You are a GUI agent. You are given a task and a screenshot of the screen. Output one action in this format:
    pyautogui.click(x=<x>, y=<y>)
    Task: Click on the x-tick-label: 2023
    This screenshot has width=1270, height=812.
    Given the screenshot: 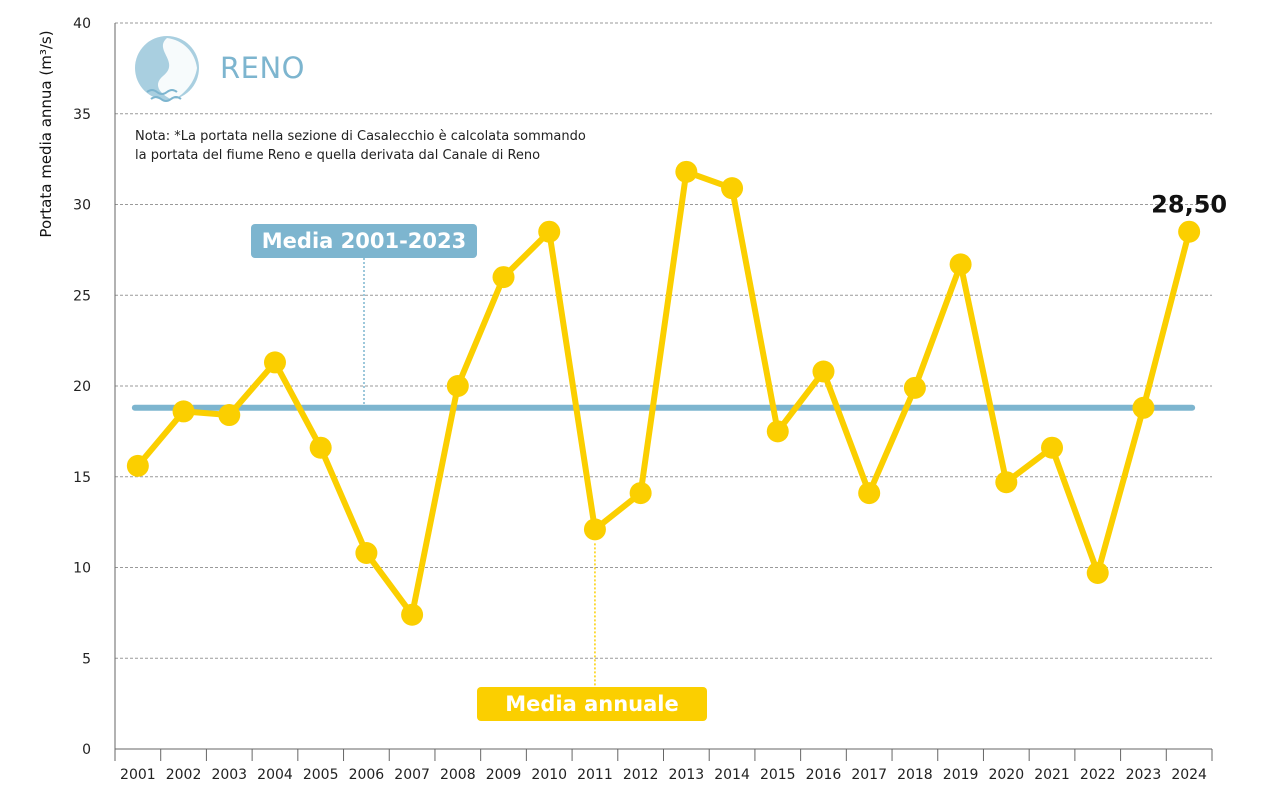 What is the action you would take?
    pyautogui.click(x=1144, y=775)
    